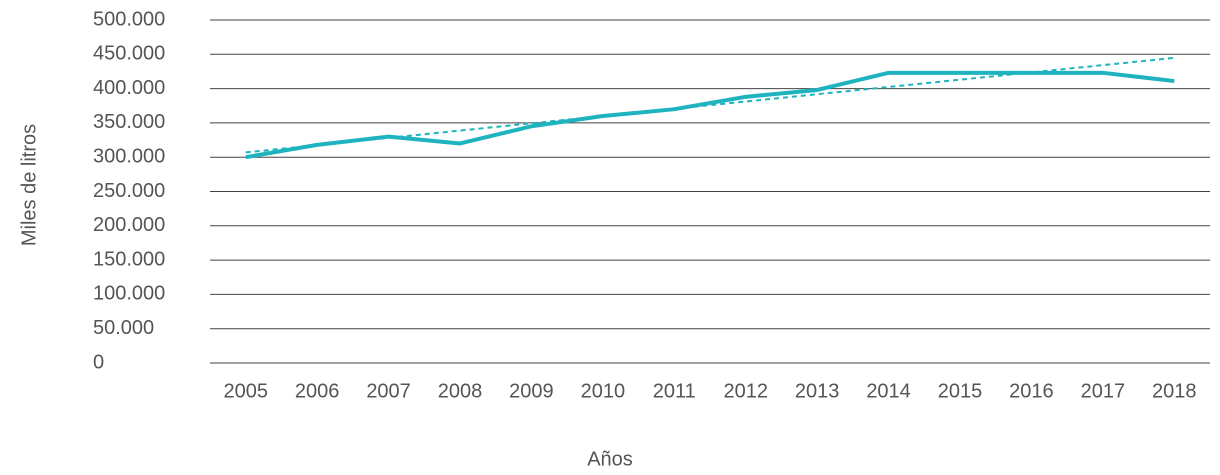 This screenshot has width=1220, height=475. Describe the element at coordinates (98, 362) in the screenshot. I see `y-tick-label: 0` at that location.